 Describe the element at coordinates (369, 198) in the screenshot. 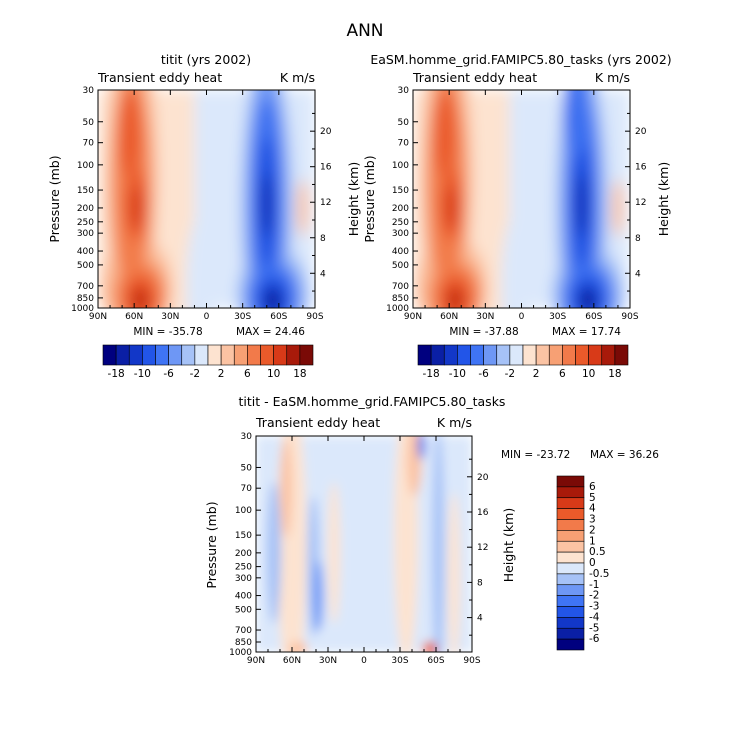

I see `y-axis-label: Pressure (mb)` at that location.